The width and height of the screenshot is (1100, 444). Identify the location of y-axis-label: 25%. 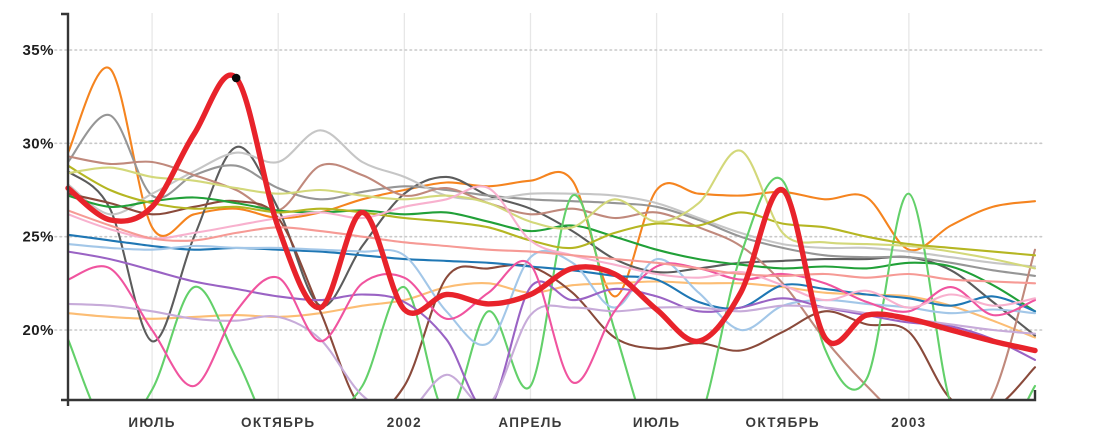
(38, 237).